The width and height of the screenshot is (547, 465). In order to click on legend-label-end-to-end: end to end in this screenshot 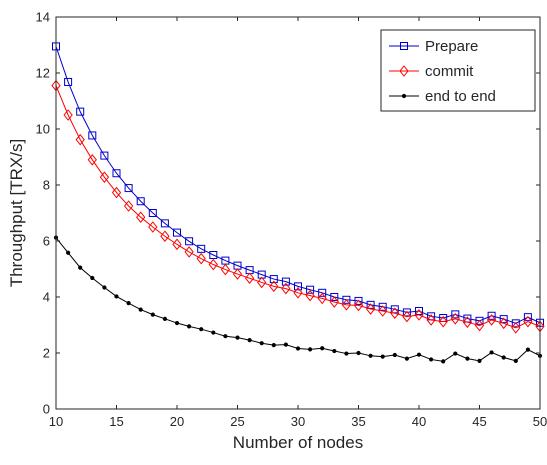, I will do `click(460, 96)`.